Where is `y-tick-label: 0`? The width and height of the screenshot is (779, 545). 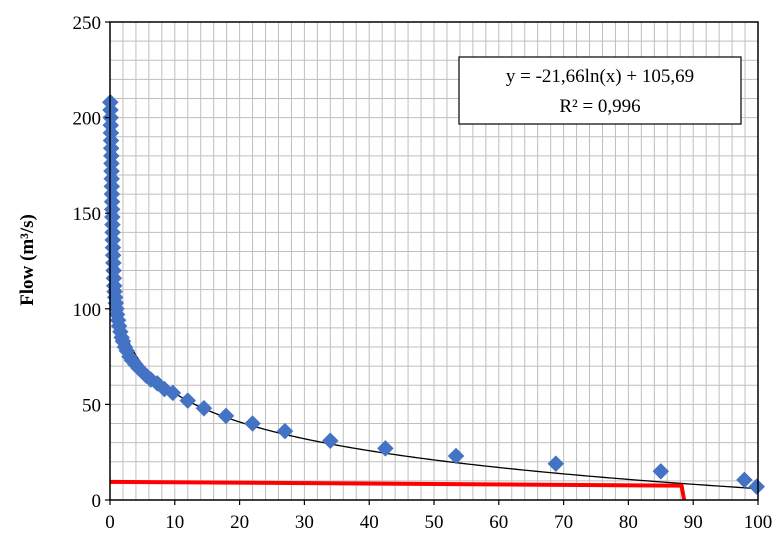 y-tick-label: 0 is located at coordinates (97, 501).